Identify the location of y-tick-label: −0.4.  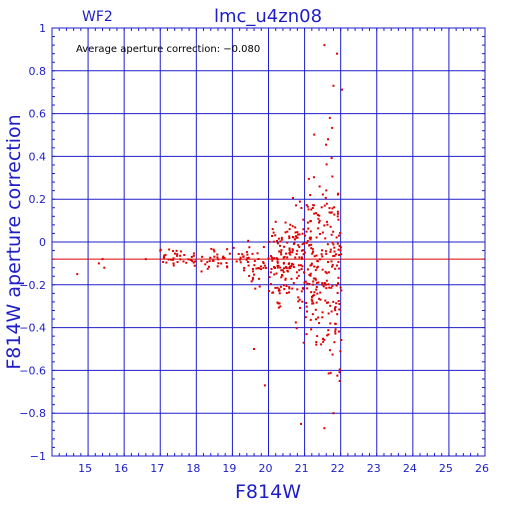
(32, 328).